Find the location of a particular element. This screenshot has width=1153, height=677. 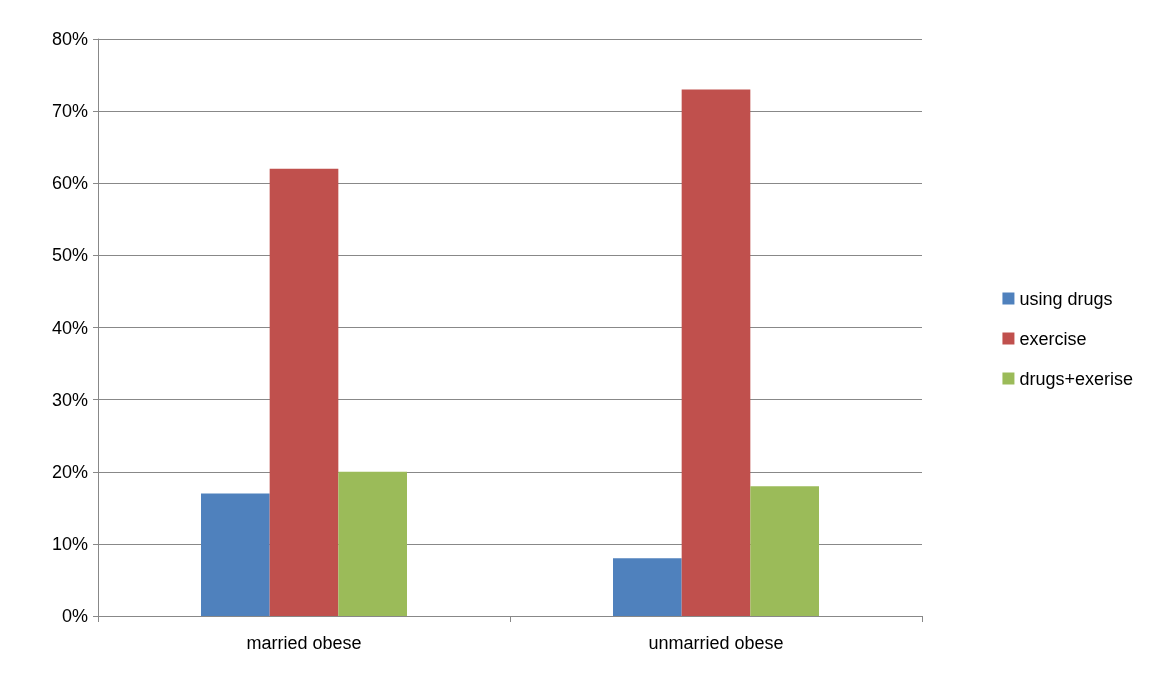

y-tick-label: 60% is located at coordinates (69, 183).